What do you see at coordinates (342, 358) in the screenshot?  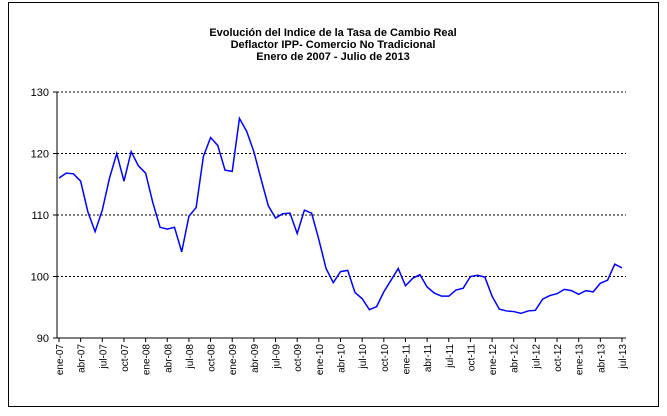 I see `x-tick-label: abr-10` at bounding box center [342, 358].